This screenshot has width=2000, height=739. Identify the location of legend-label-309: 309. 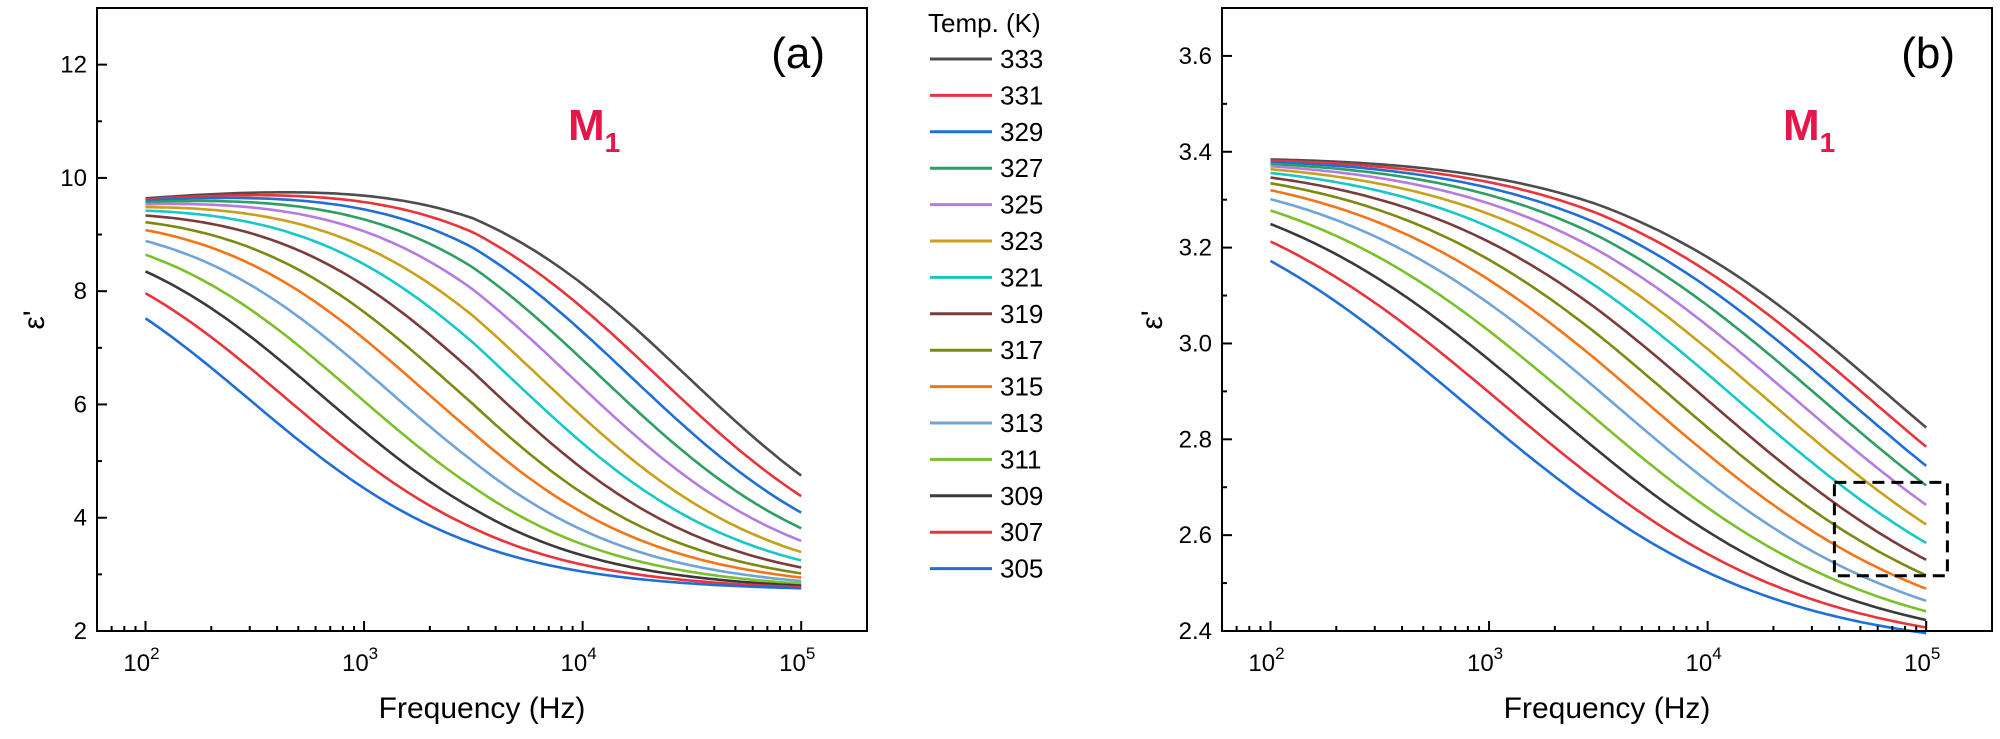
(1021, 496).